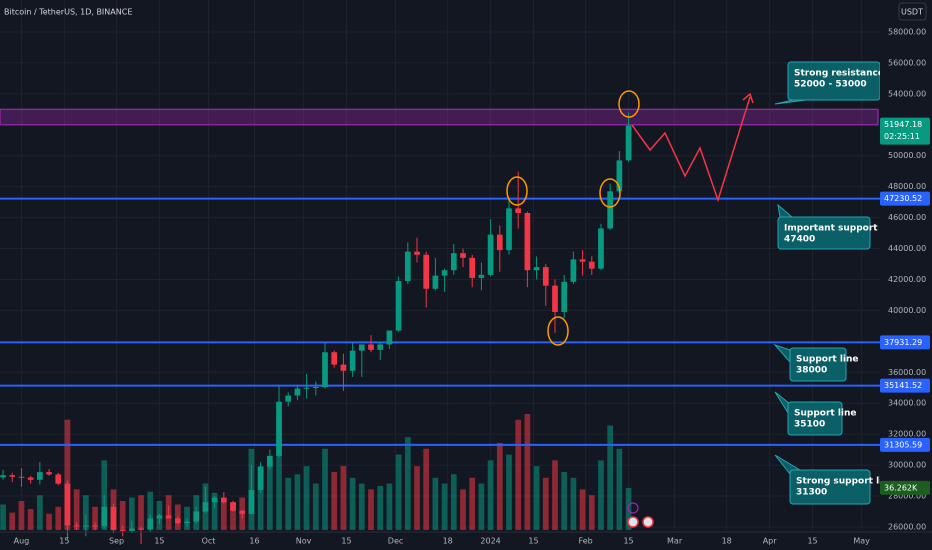  Describe the element at coordinates (811, 371) in the screenshot. I see `callout-text: 38000` at that location.